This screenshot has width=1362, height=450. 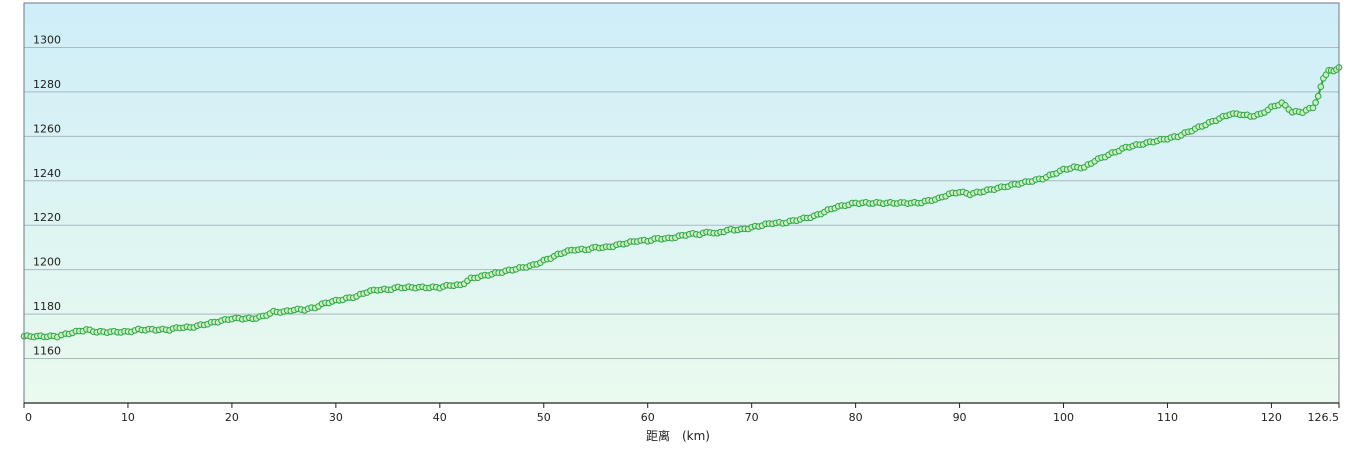 I want to click on x-tick-label: 100, so click(x=1063, y=417).